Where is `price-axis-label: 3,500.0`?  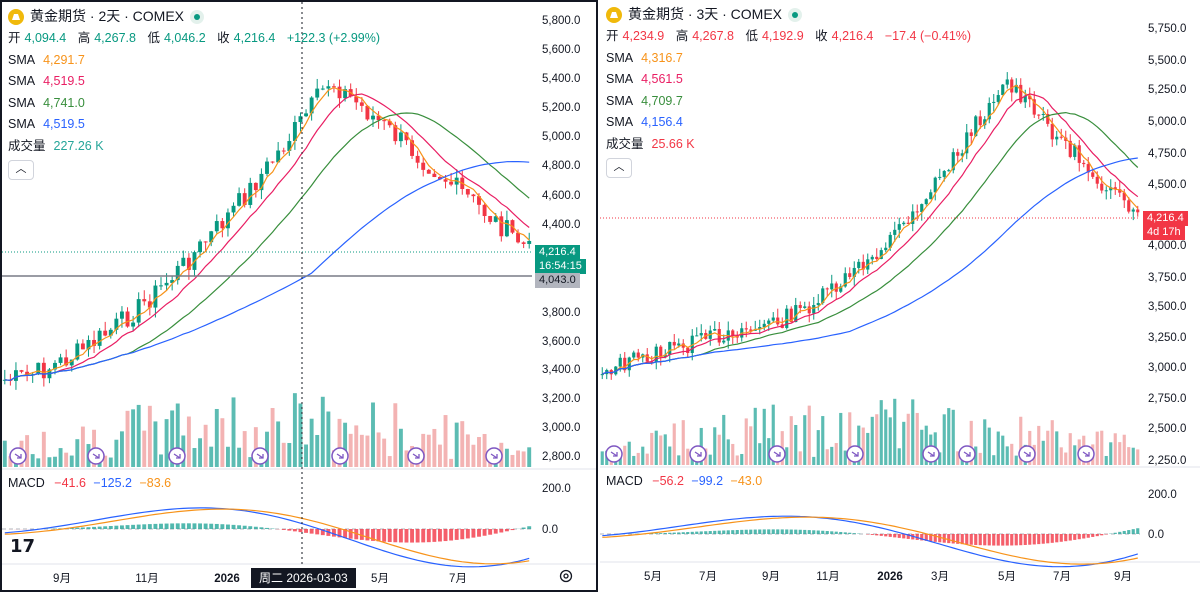 price-axis-label: 3,500.0 is located at coordinates (1167, 307).